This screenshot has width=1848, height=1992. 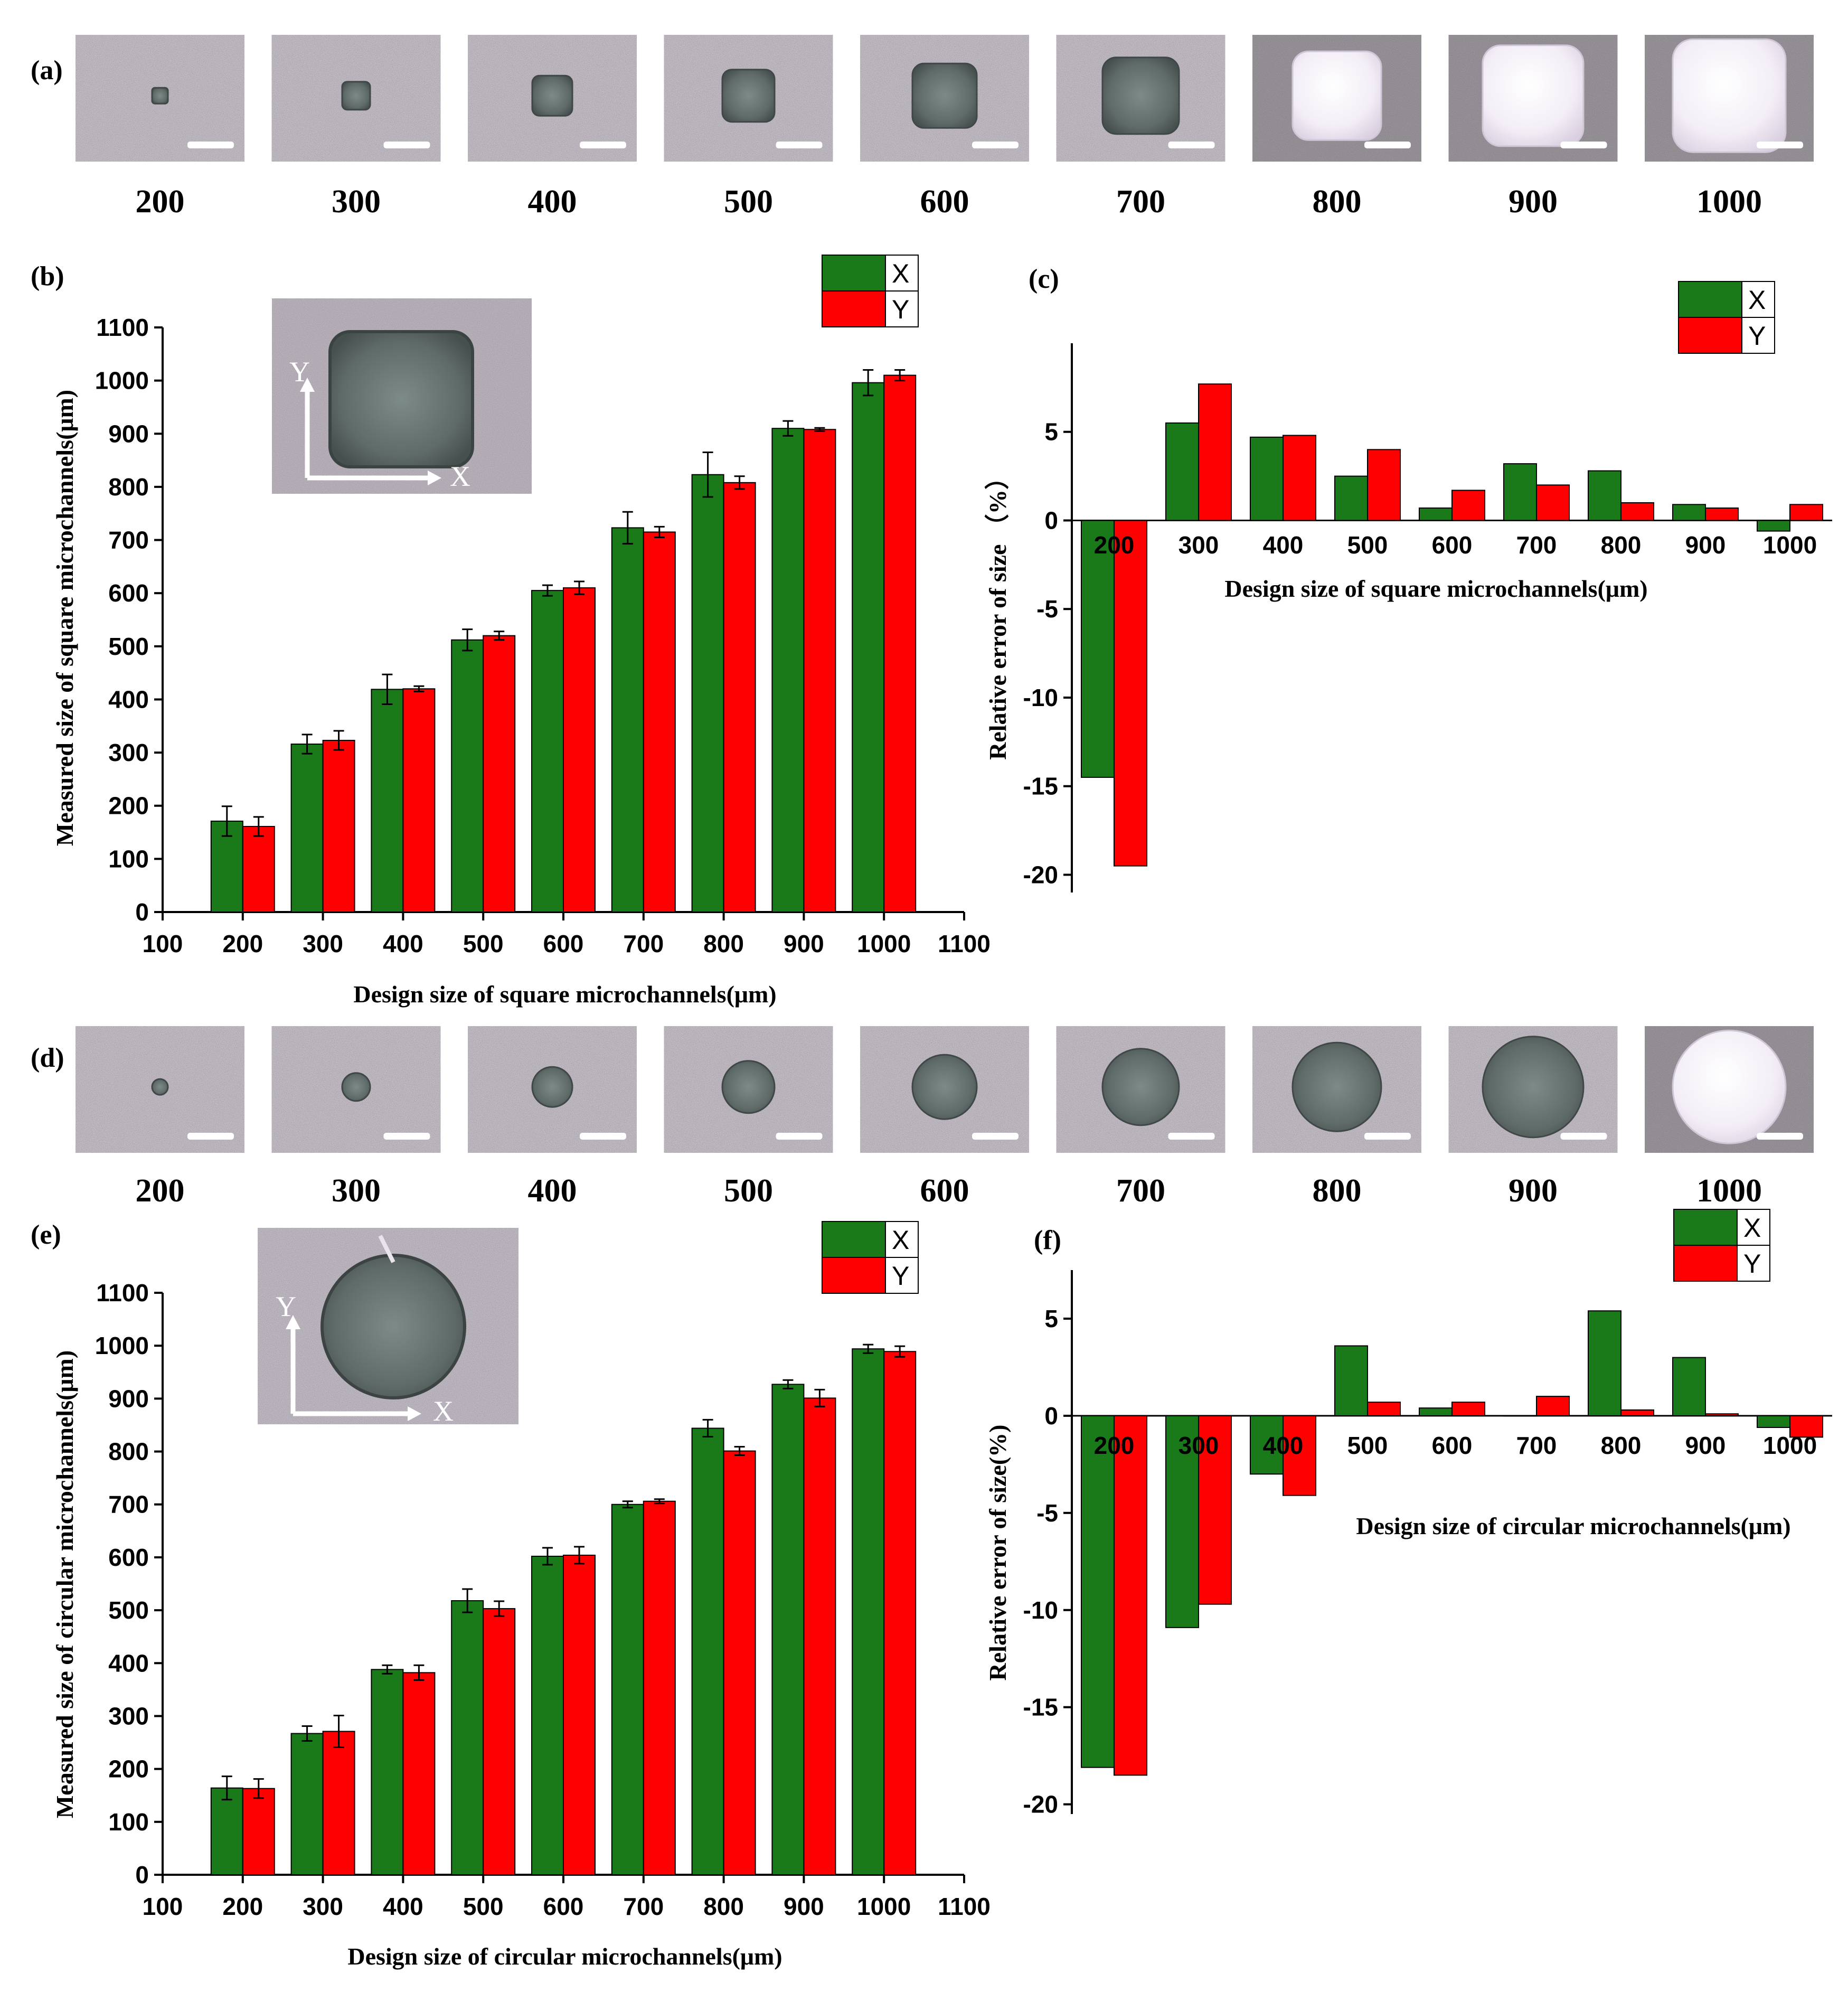 I want to click on micrograph-600: 600, so click(x=945, y=1117).